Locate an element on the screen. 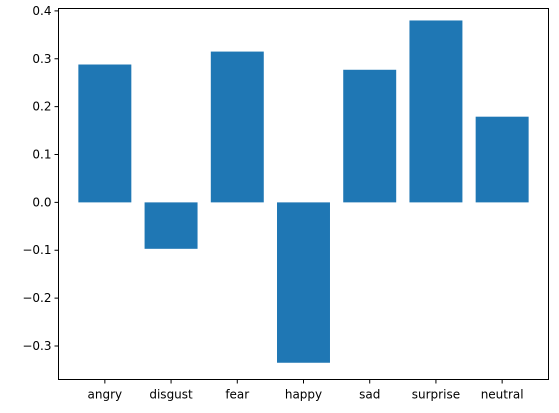 The width and height of the screenshot is (559, 413). x-tick-label-sad: sad is located at coordinates (369, 395).